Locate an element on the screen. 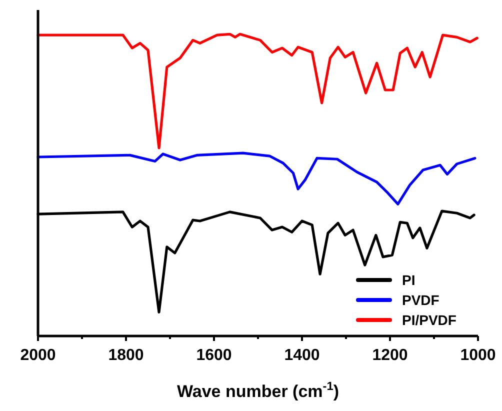  x-tick-label: 1200 is located at coordinates (390, 355).